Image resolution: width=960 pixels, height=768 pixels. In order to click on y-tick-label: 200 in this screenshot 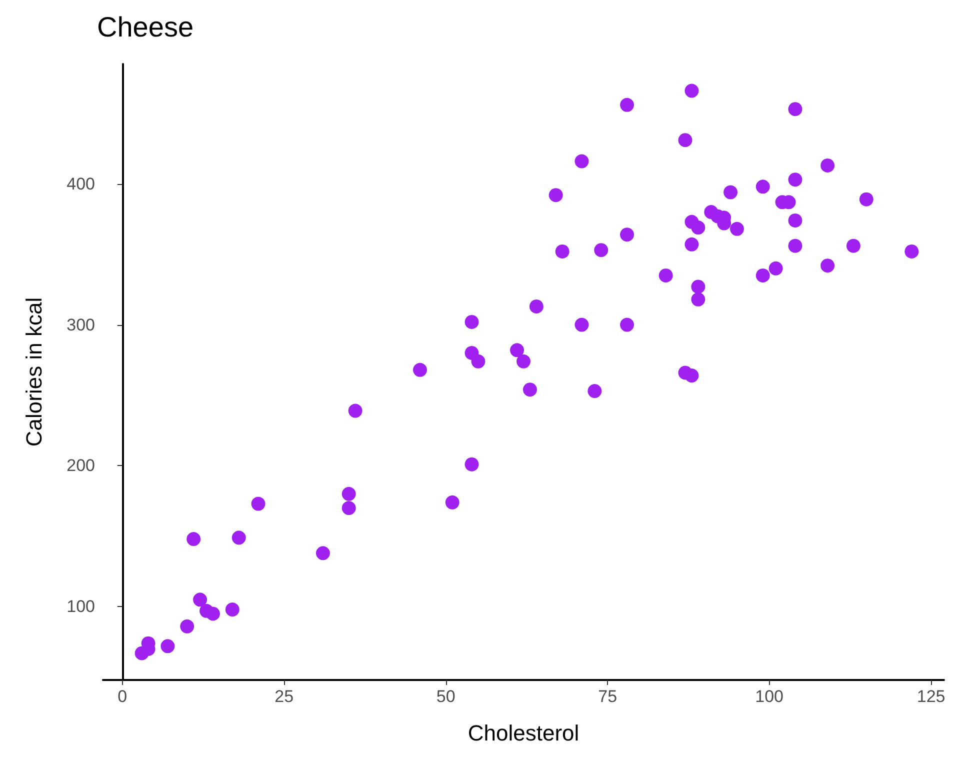, I will do `click(80, 466)`.